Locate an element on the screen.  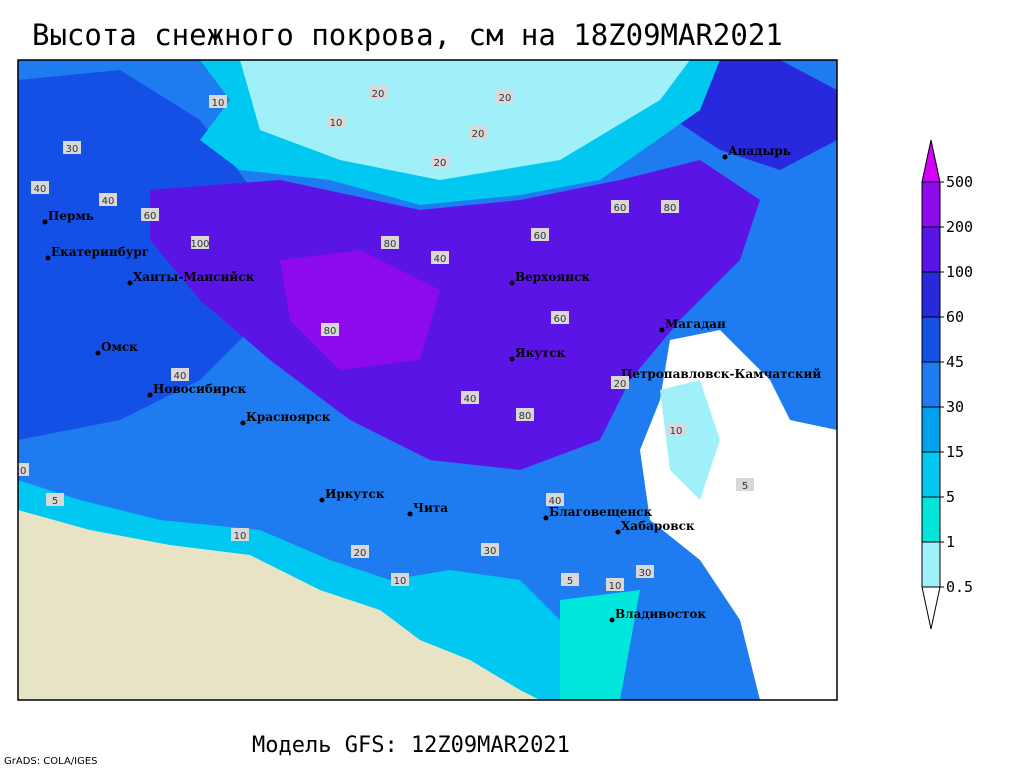
contour-label-text: 100 is located at coordinates (199, 244).